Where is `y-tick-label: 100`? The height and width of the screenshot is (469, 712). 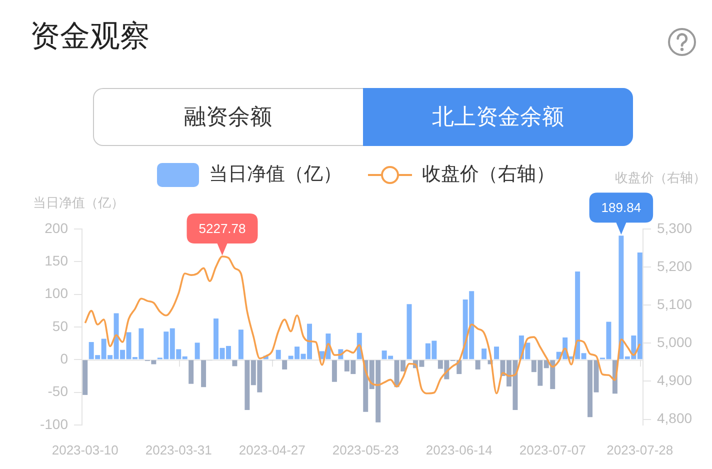 y-tick-label: 100 is located at coordinates (56, 293).